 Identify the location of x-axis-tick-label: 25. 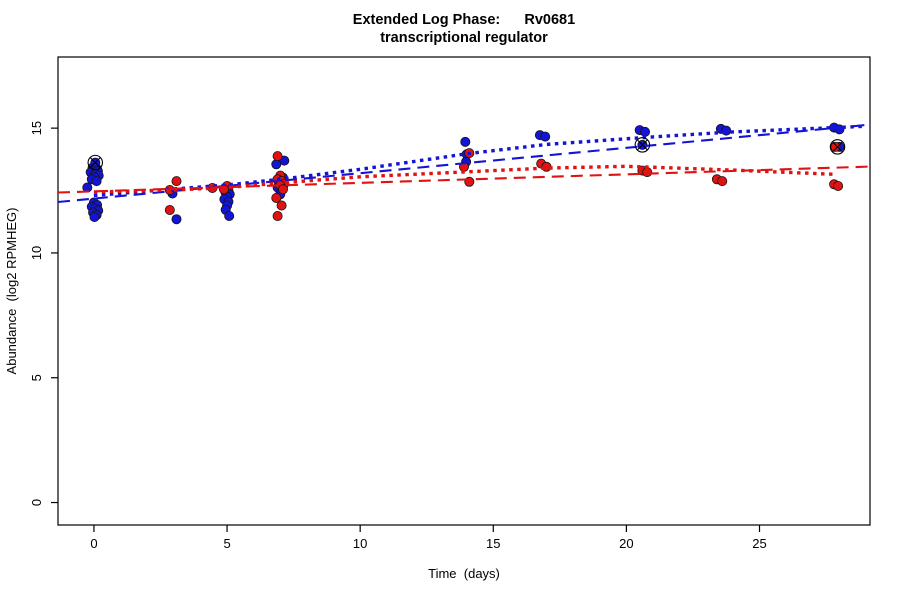
(759, 543).